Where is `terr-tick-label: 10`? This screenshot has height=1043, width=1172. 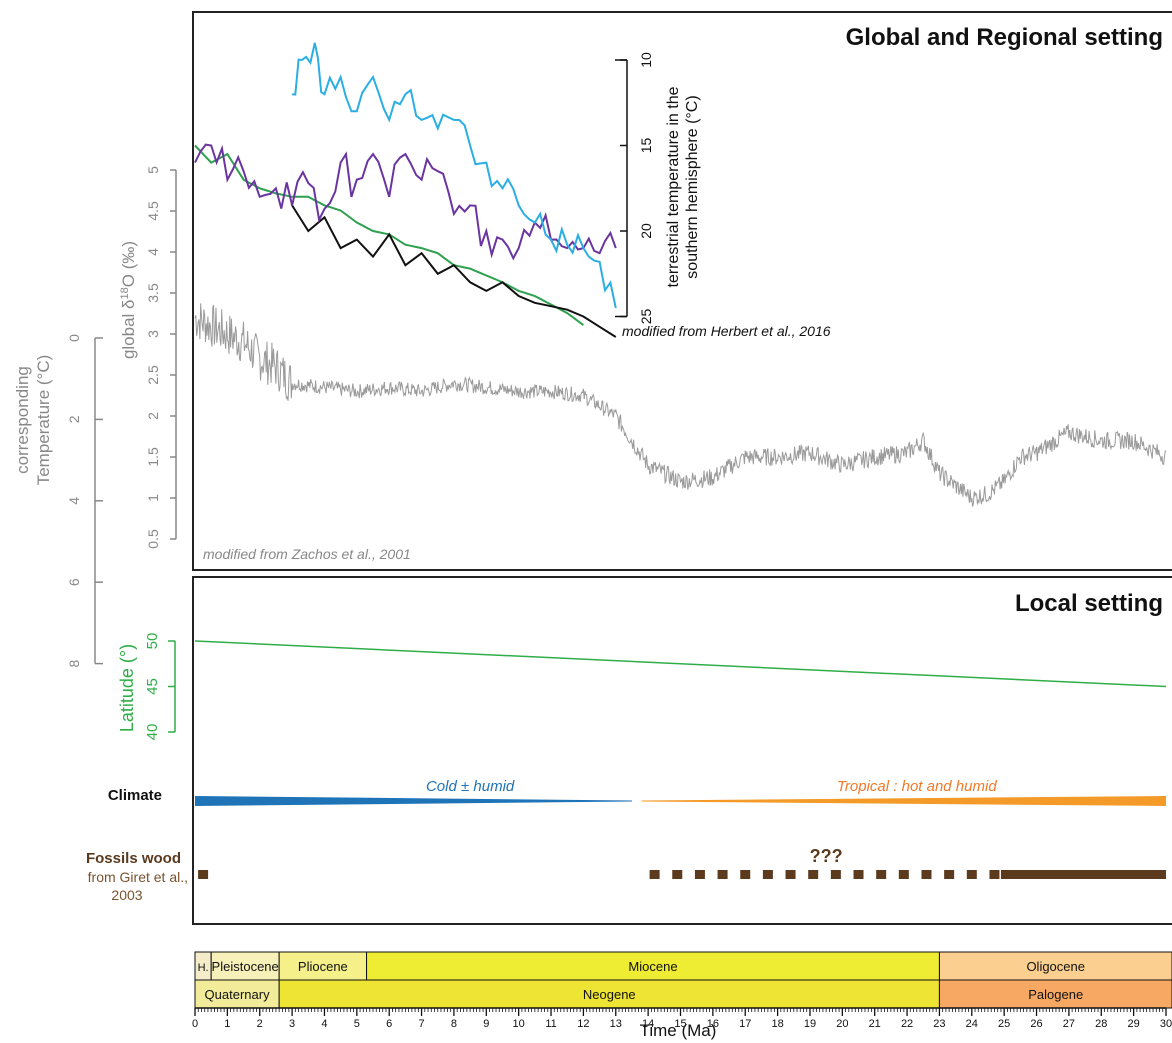
terr-tick-label: 10 is located at coordinates (646, 60).